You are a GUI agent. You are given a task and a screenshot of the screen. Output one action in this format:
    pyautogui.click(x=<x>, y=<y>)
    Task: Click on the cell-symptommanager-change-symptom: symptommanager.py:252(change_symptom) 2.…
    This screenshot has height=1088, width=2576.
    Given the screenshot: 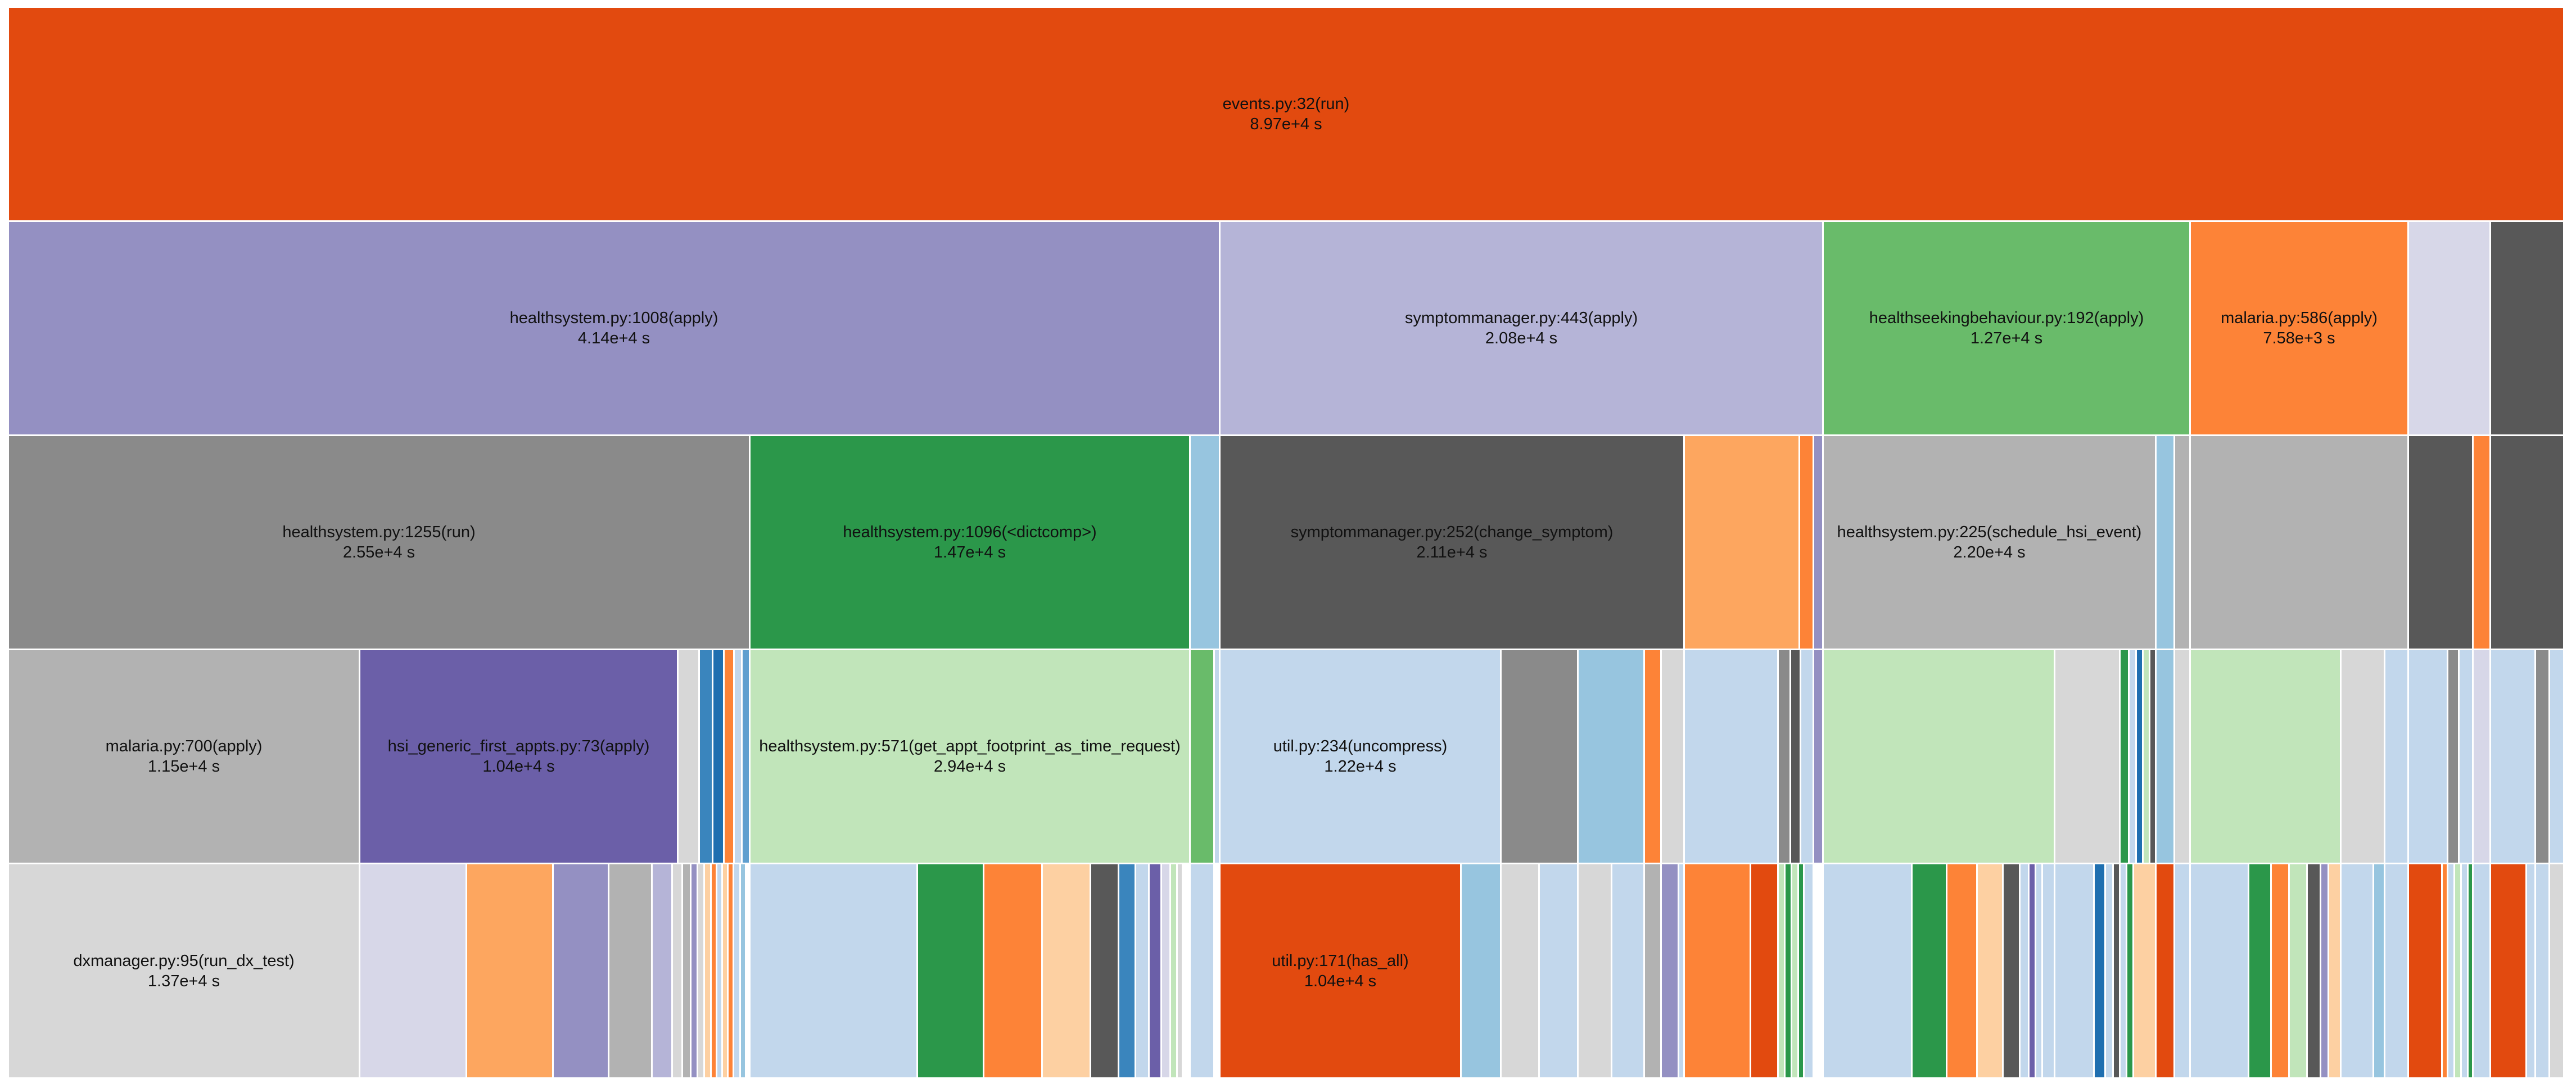 What is the action you would take?
    pyautogui.click(x=1453, y=543)
    